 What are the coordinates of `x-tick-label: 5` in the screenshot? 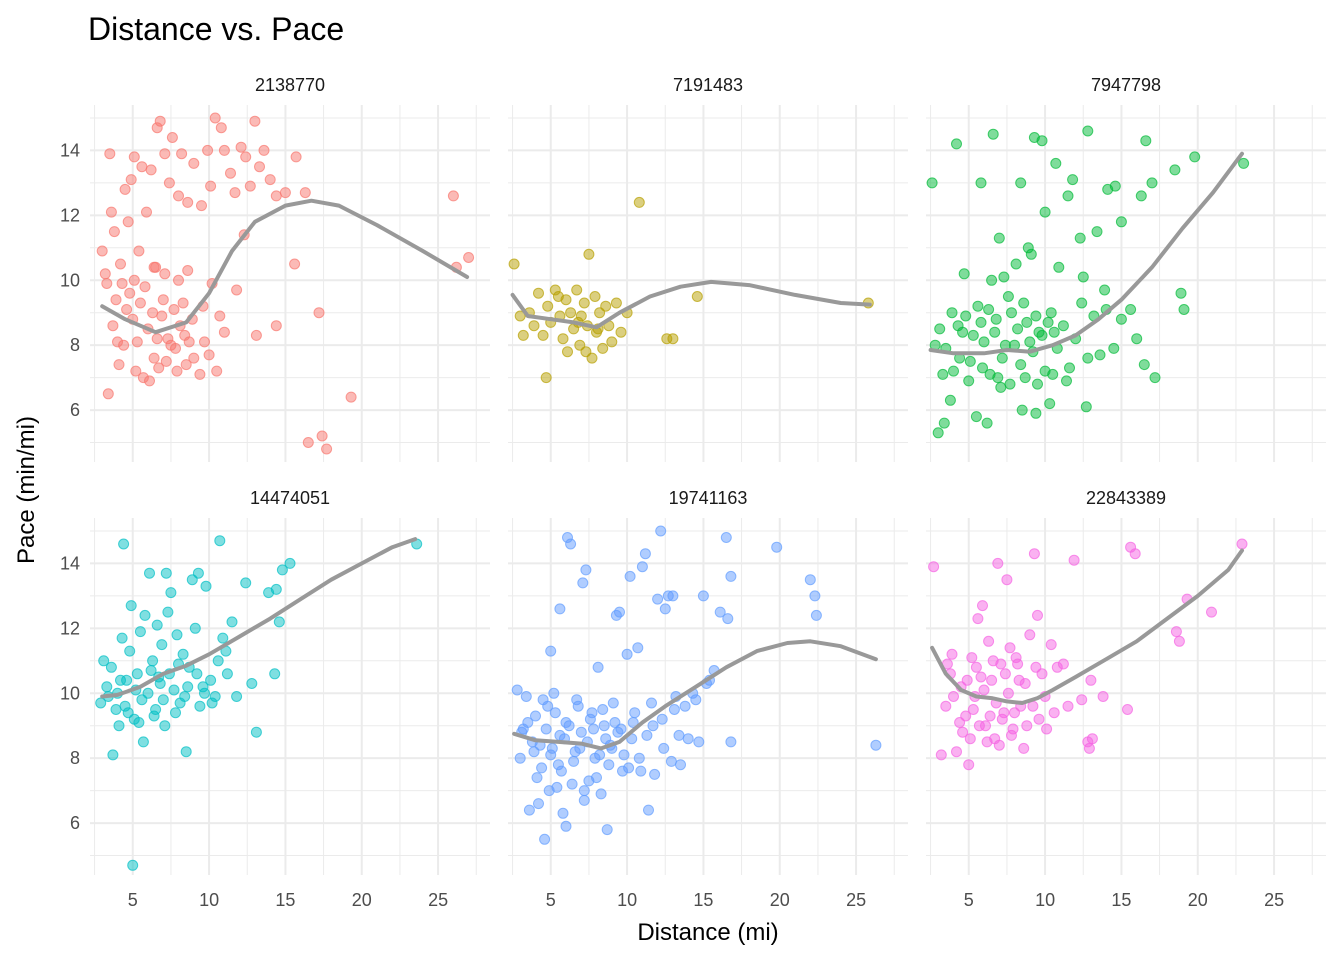 It's located at (133, 900).